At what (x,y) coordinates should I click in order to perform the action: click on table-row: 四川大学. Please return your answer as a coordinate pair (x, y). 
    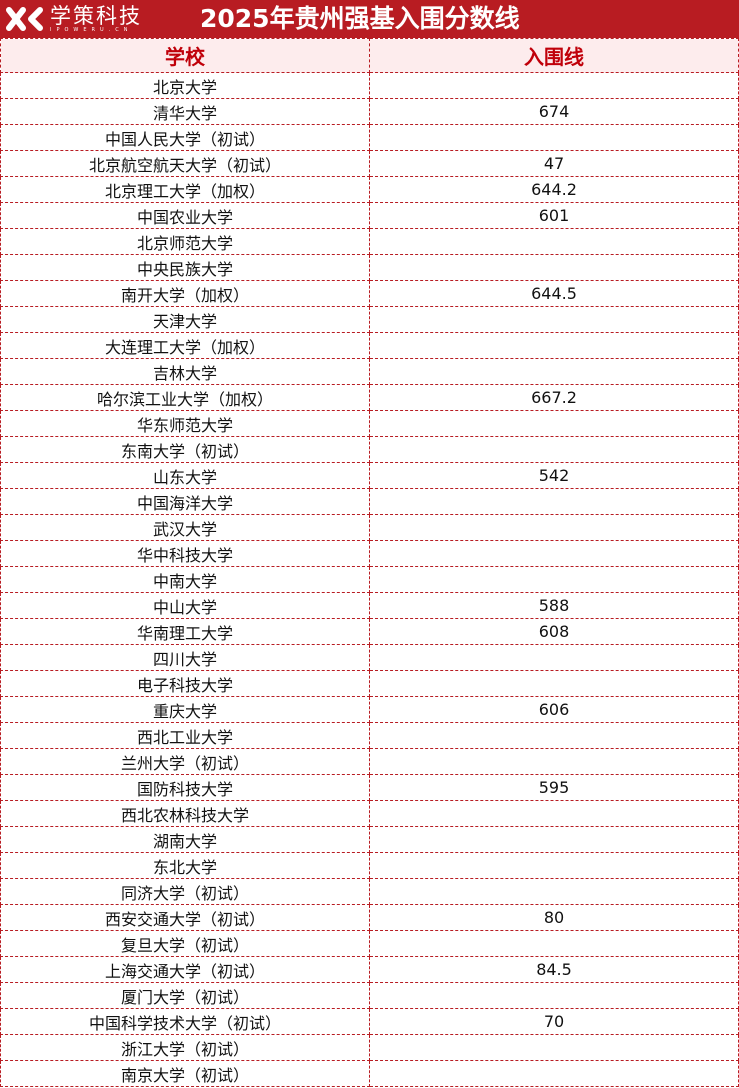
    Looking at the image, I should click on (369, 657).